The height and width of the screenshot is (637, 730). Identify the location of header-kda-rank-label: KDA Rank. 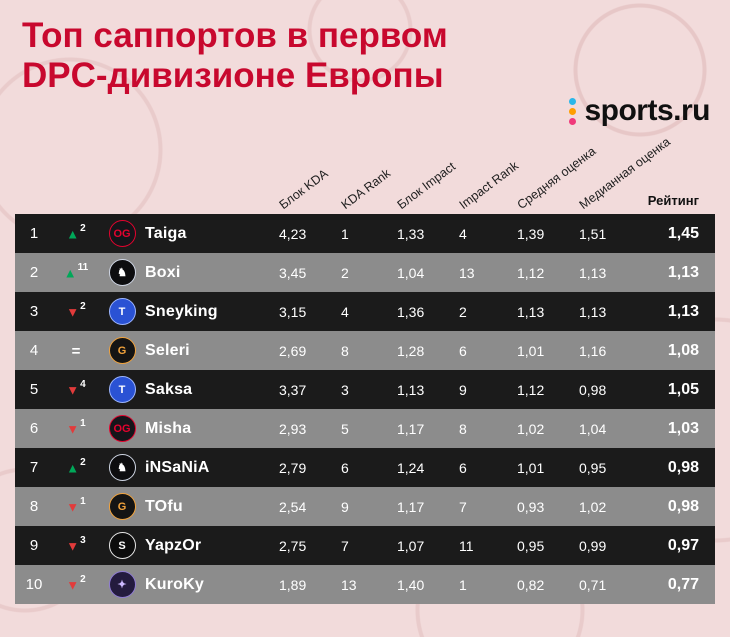
(366, 189).